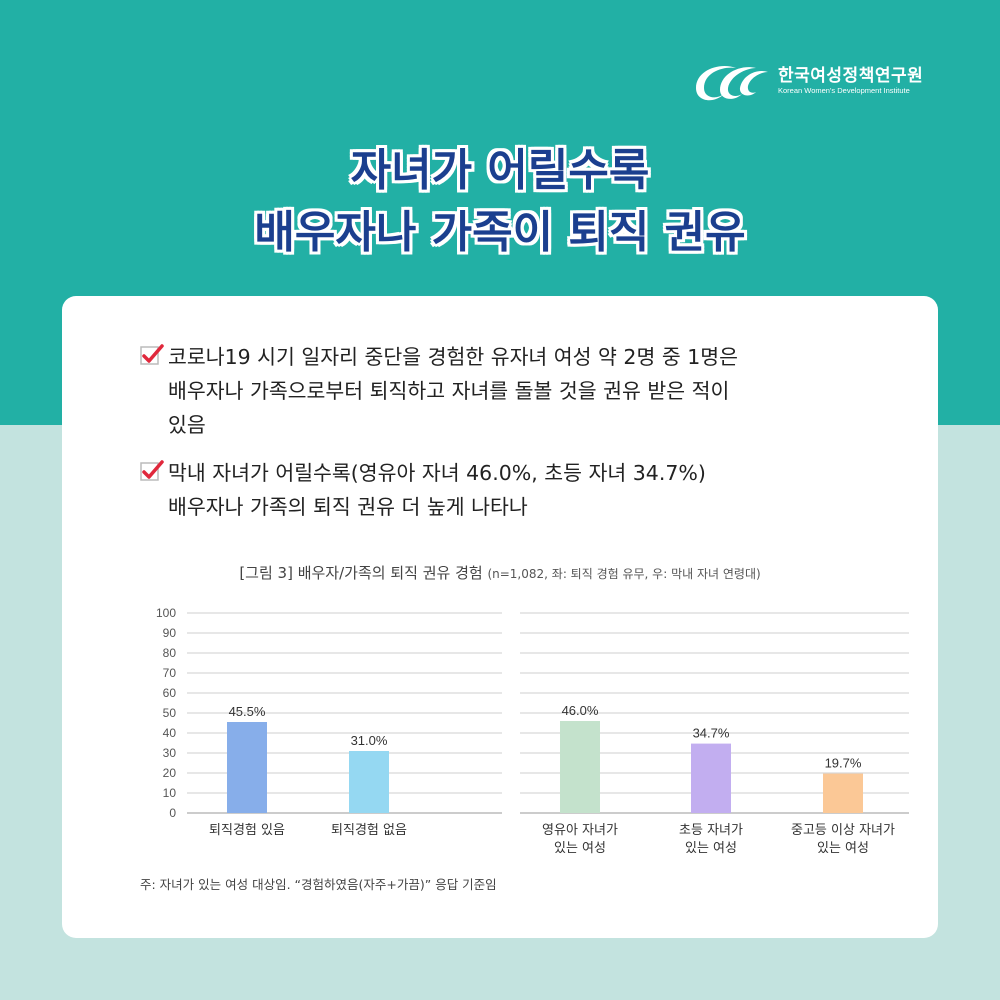  I want to click on y-tick-label: 40, so click(170, 733).